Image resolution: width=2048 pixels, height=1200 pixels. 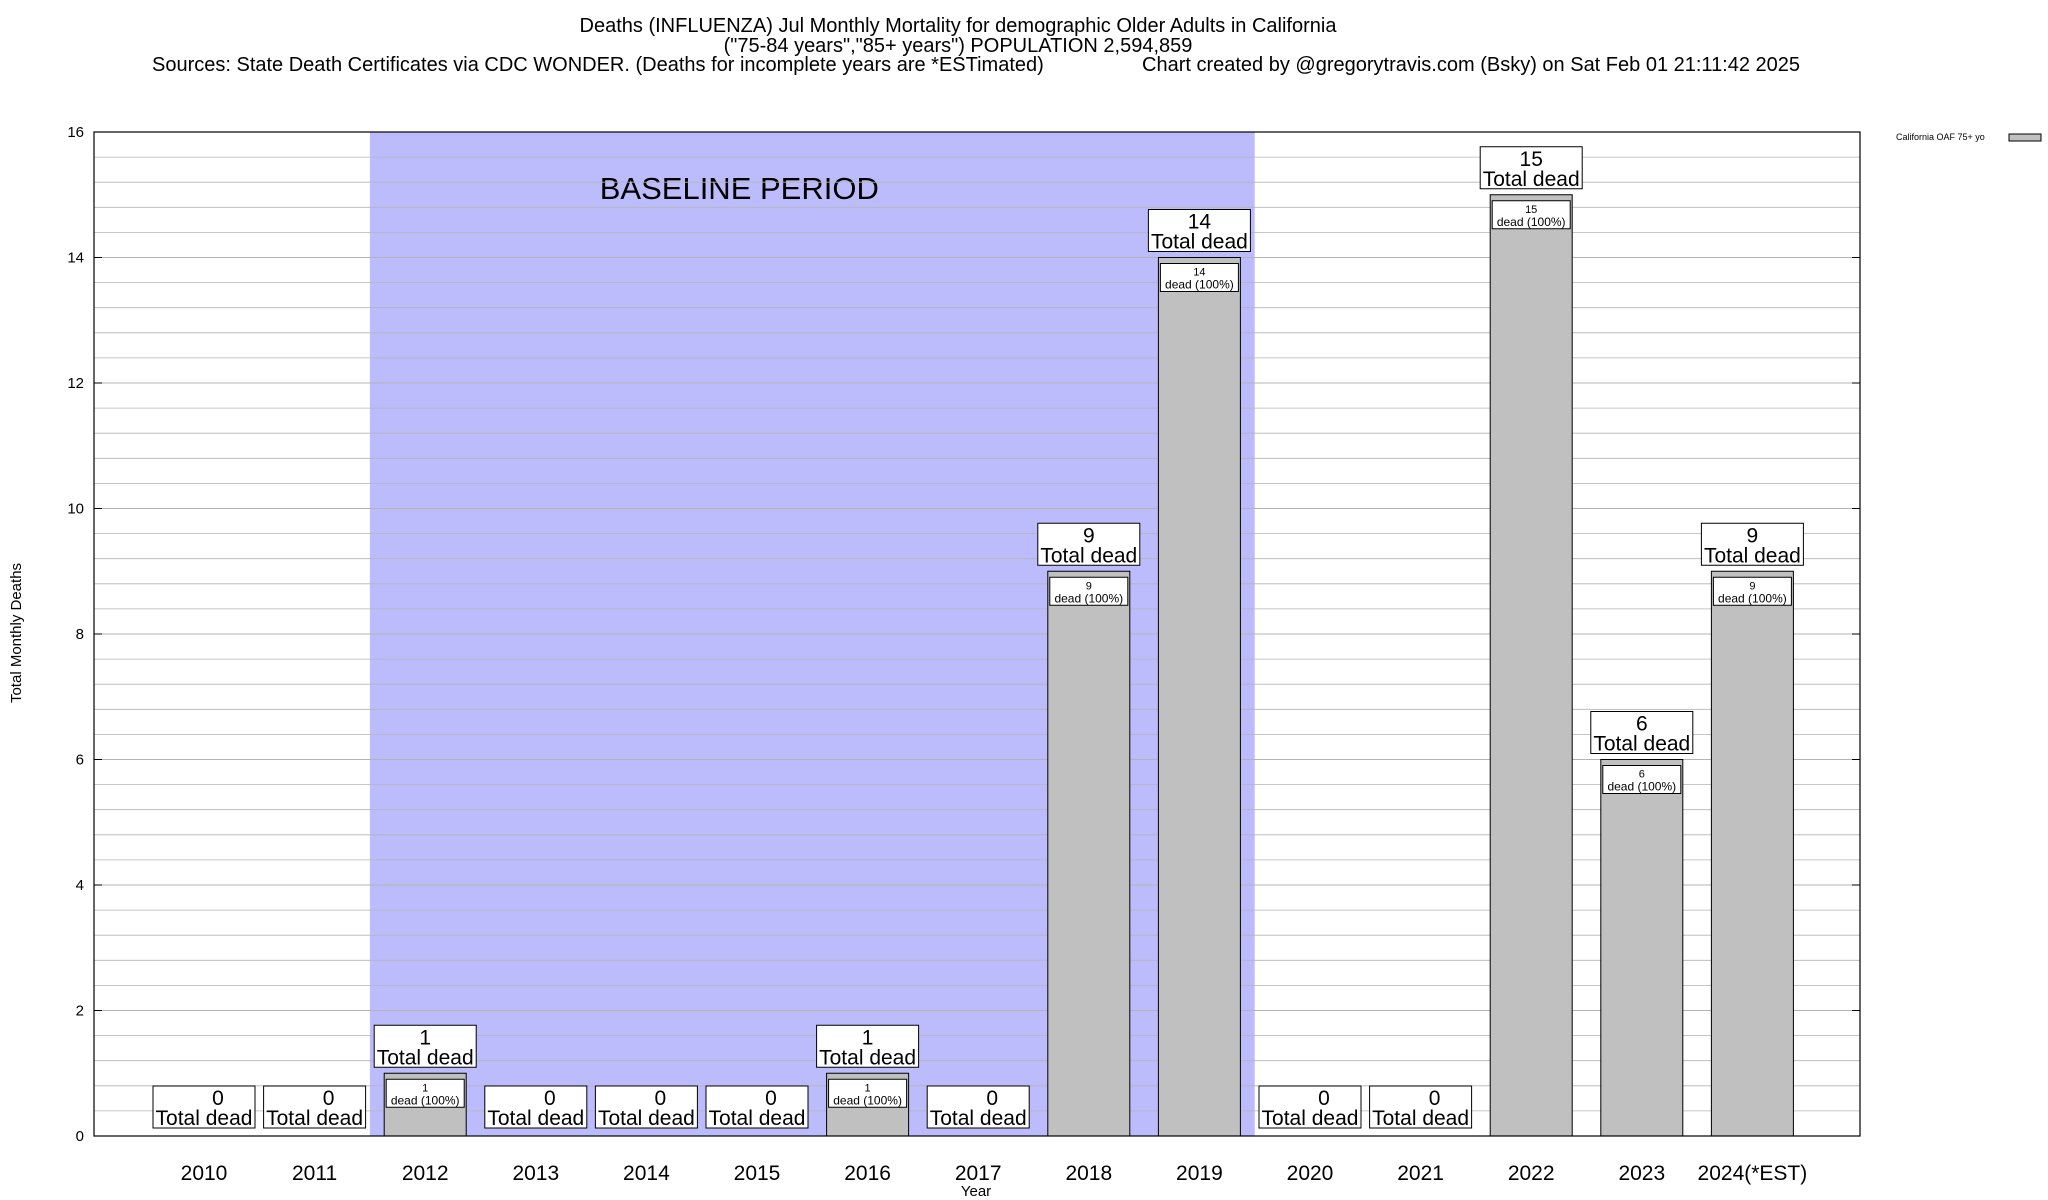 What do you see at coordinates (75, 509) in the screenshot?
I see `y-tick-label: 10` at bounding box center [75, 509].